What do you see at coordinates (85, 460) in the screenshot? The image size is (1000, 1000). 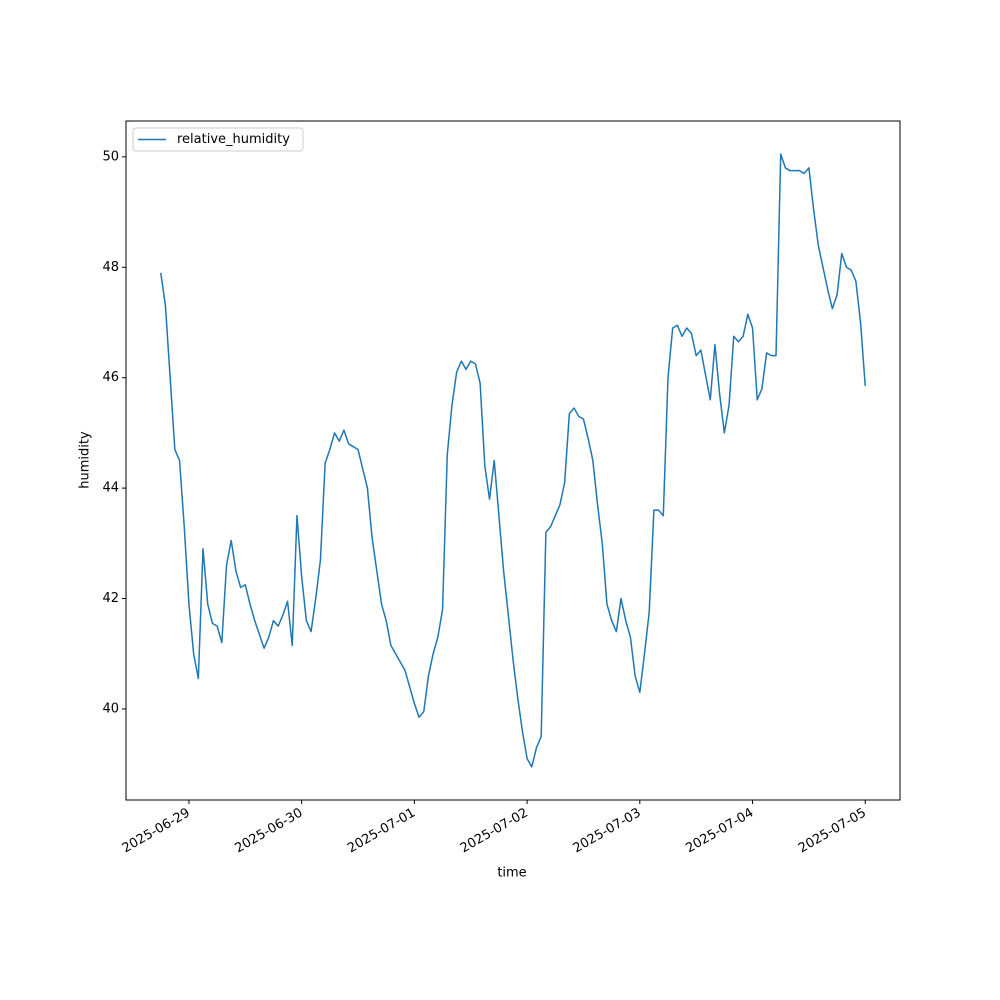 I see `y-axis-label: humidity` at bounding box center [85, 460].